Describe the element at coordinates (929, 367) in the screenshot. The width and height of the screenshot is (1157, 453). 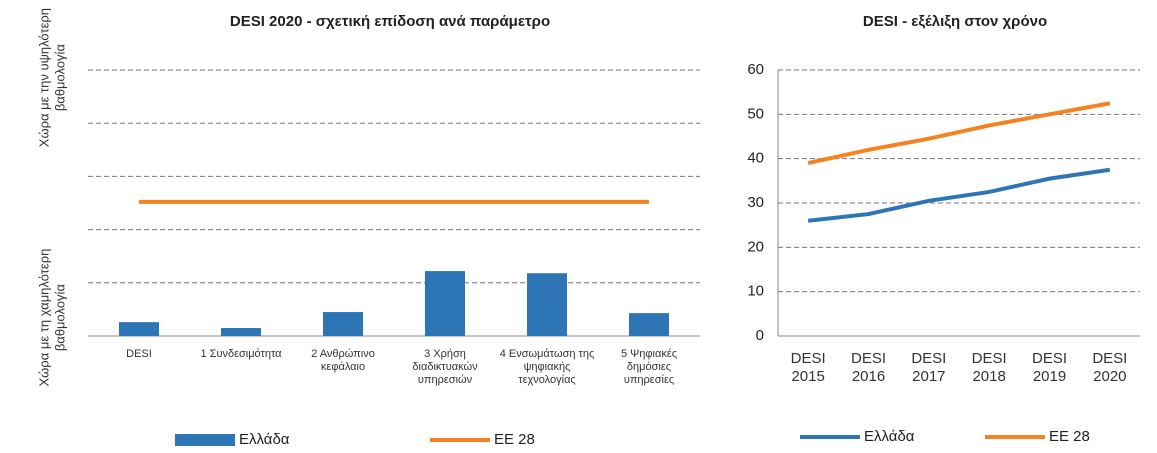
I see `x-tick-label: DESI 2017` at that location.